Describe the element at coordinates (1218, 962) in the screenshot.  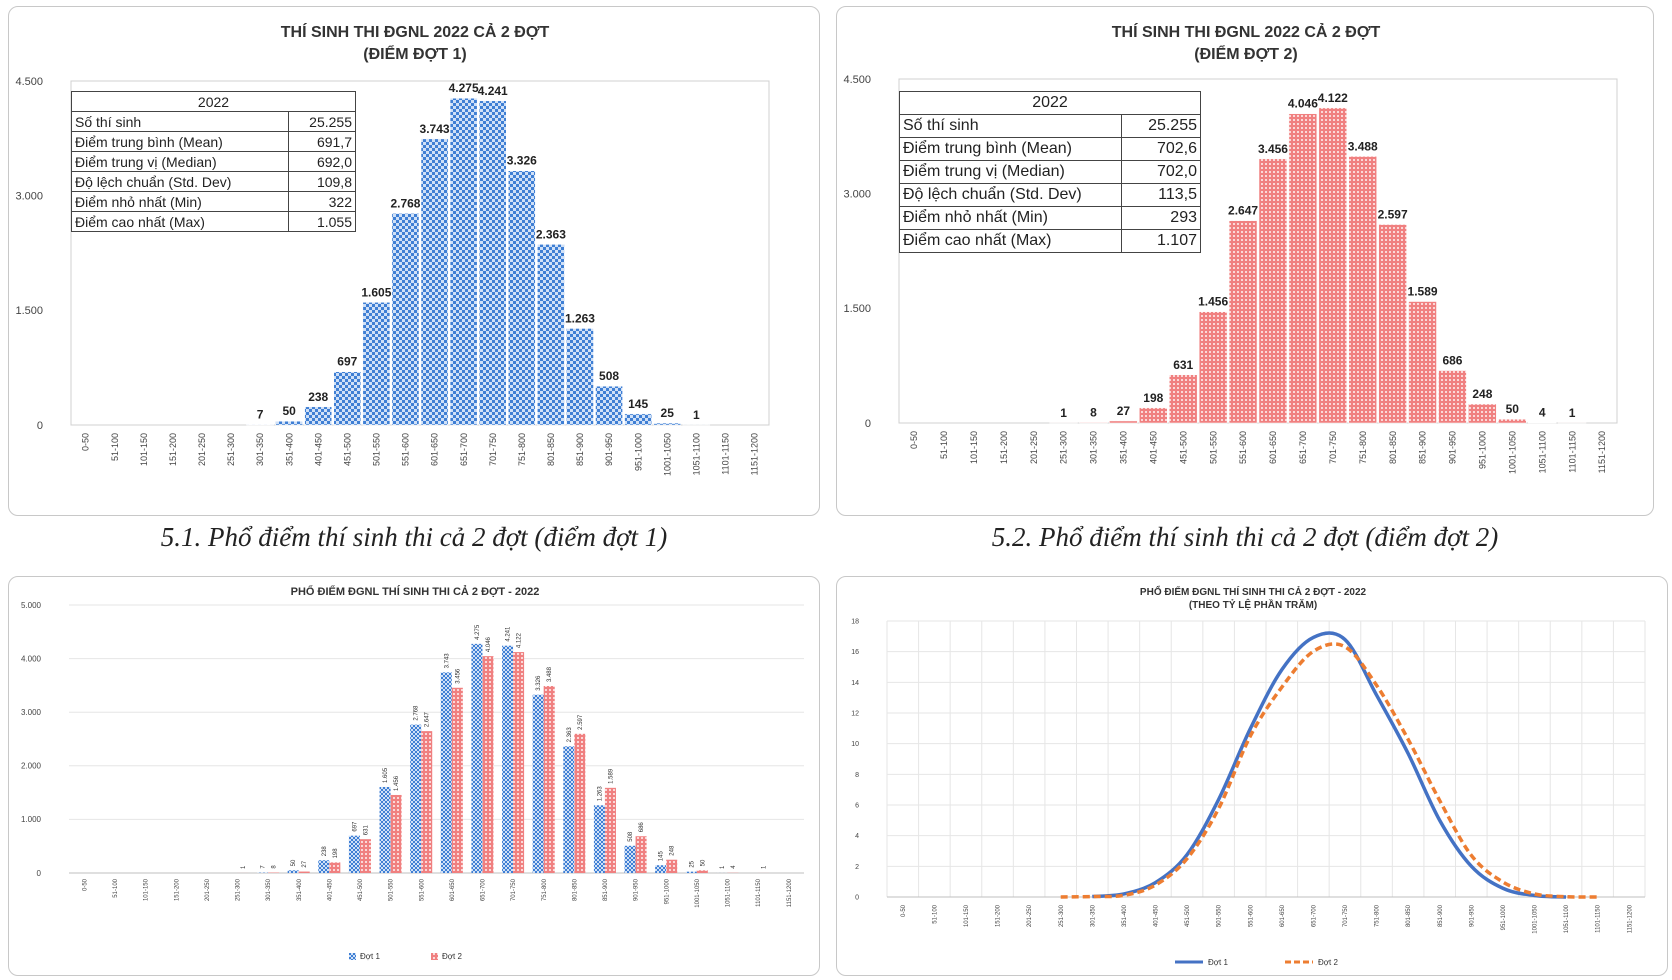
I see `legend-label: Đợt 1` at that location.